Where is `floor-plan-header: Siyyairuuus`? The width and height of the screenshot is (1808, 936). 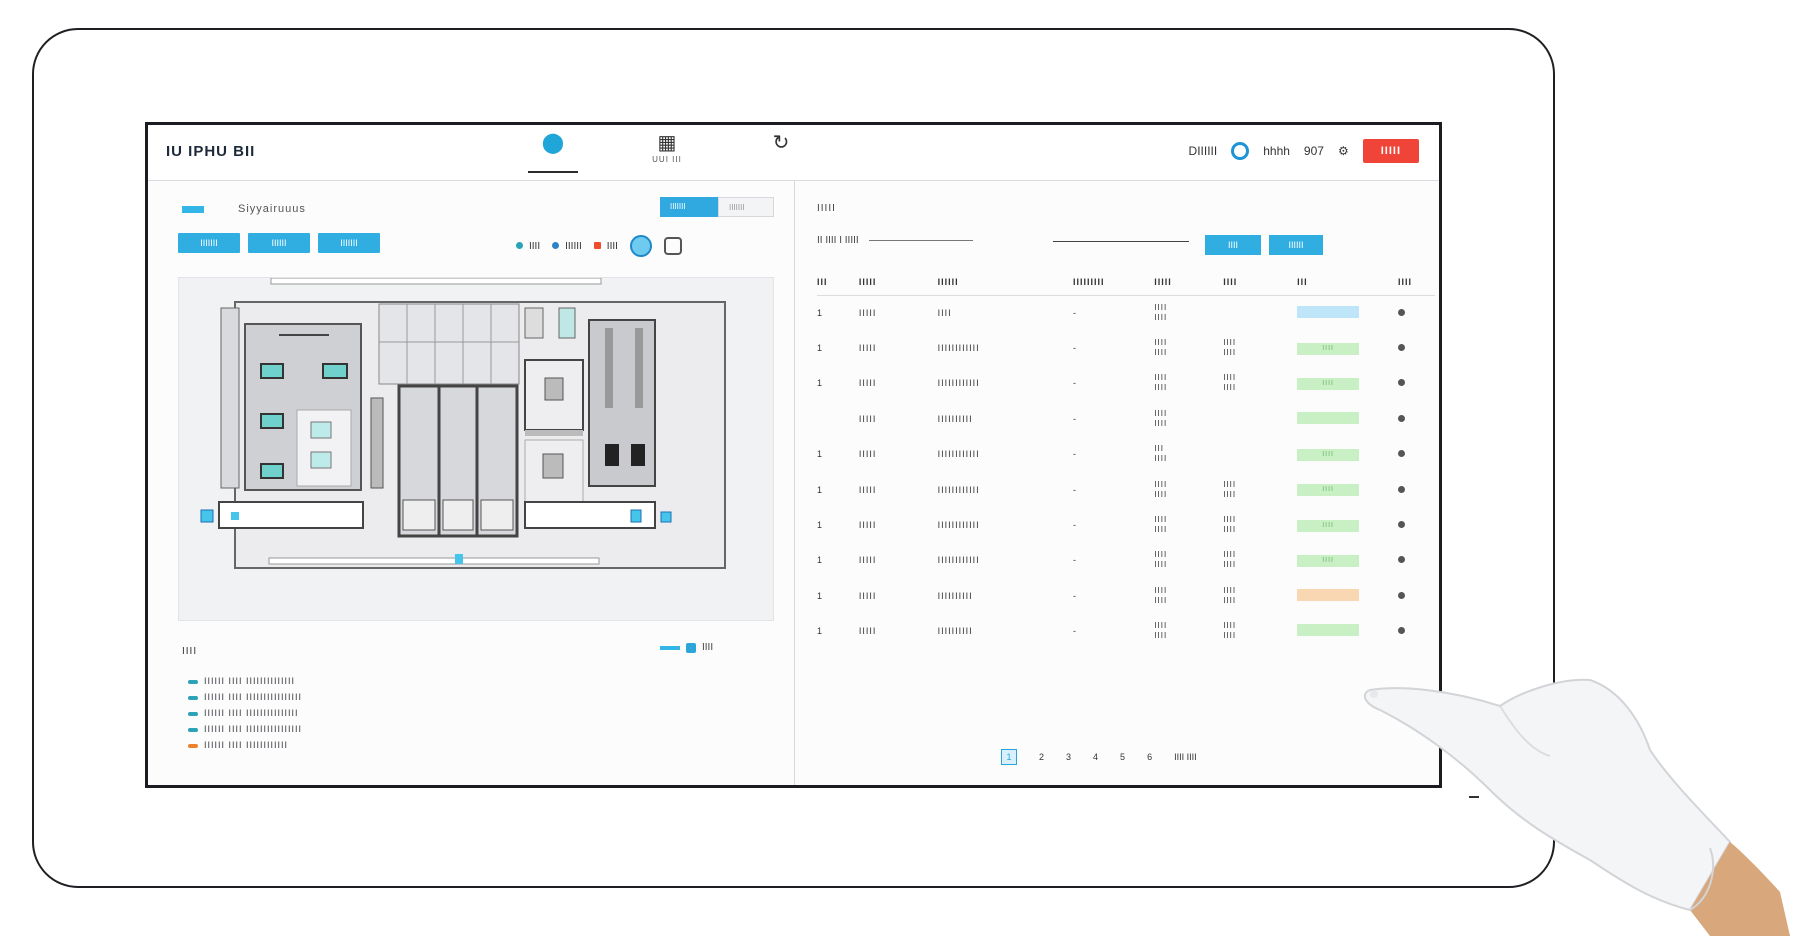
floor-plan-header: Siyyairuuus is located at coordinates (244, 209).